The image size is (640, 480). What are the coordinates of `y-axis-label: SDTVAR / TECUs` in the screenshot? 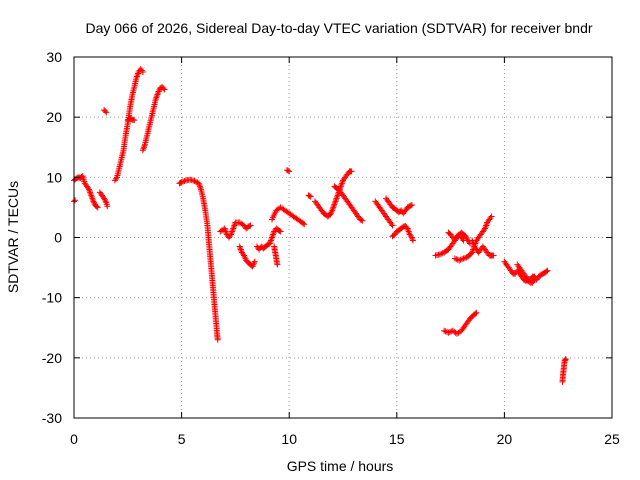 It's located at (13, 237).